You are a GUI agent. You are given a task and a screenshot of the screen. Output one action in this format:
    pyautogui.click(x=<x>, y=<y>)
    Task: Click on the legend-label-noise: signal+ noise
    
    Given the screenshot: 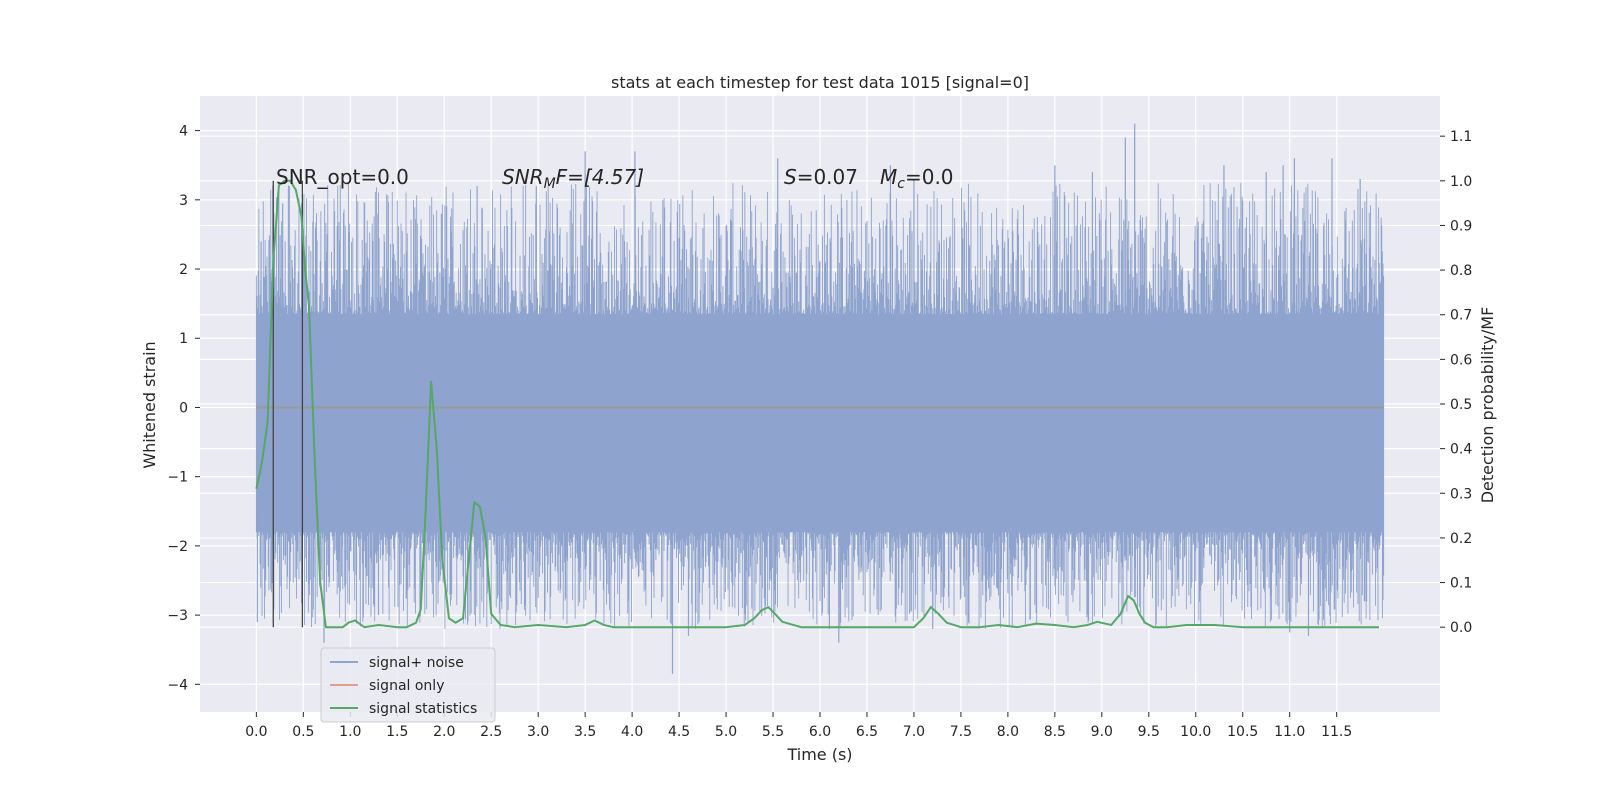 What is the action you would take?
    pyautogui.click(x=416, y=663)
    